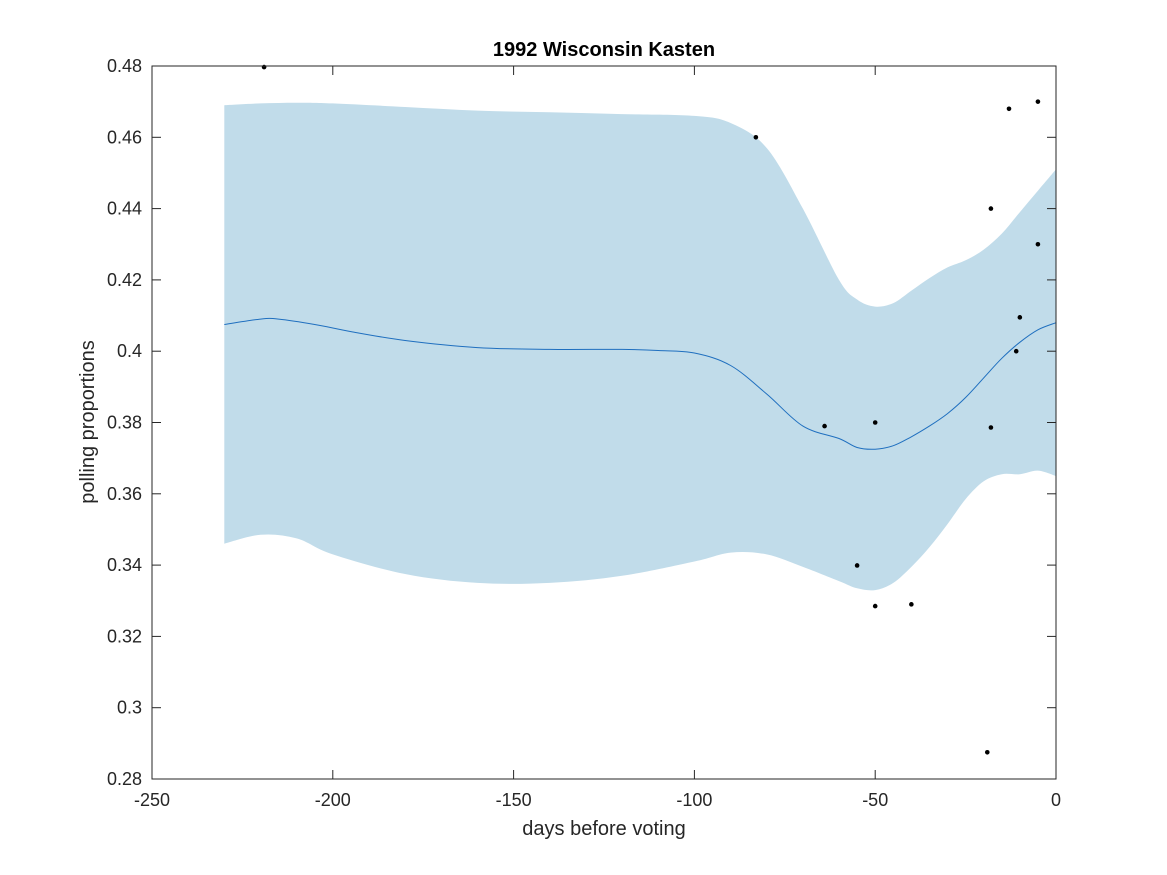  Describe the element at coordinates (124, 137) in the screenshot. I see `y-tick-label: 0.46` at that location.